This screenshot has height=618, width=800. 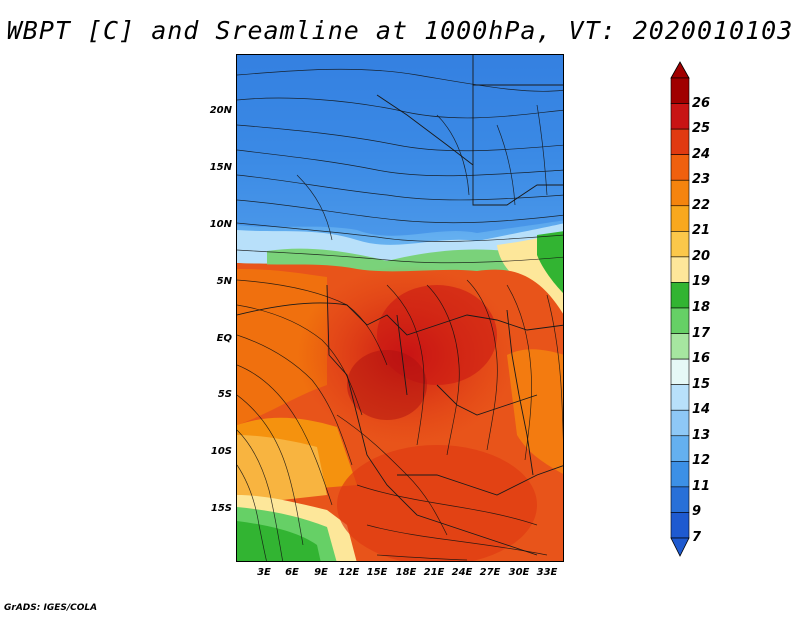 What do you see at coordinates (377, 572) in the screenshot?
I see `lon-label: 15E` at bounding box center [377, 572].